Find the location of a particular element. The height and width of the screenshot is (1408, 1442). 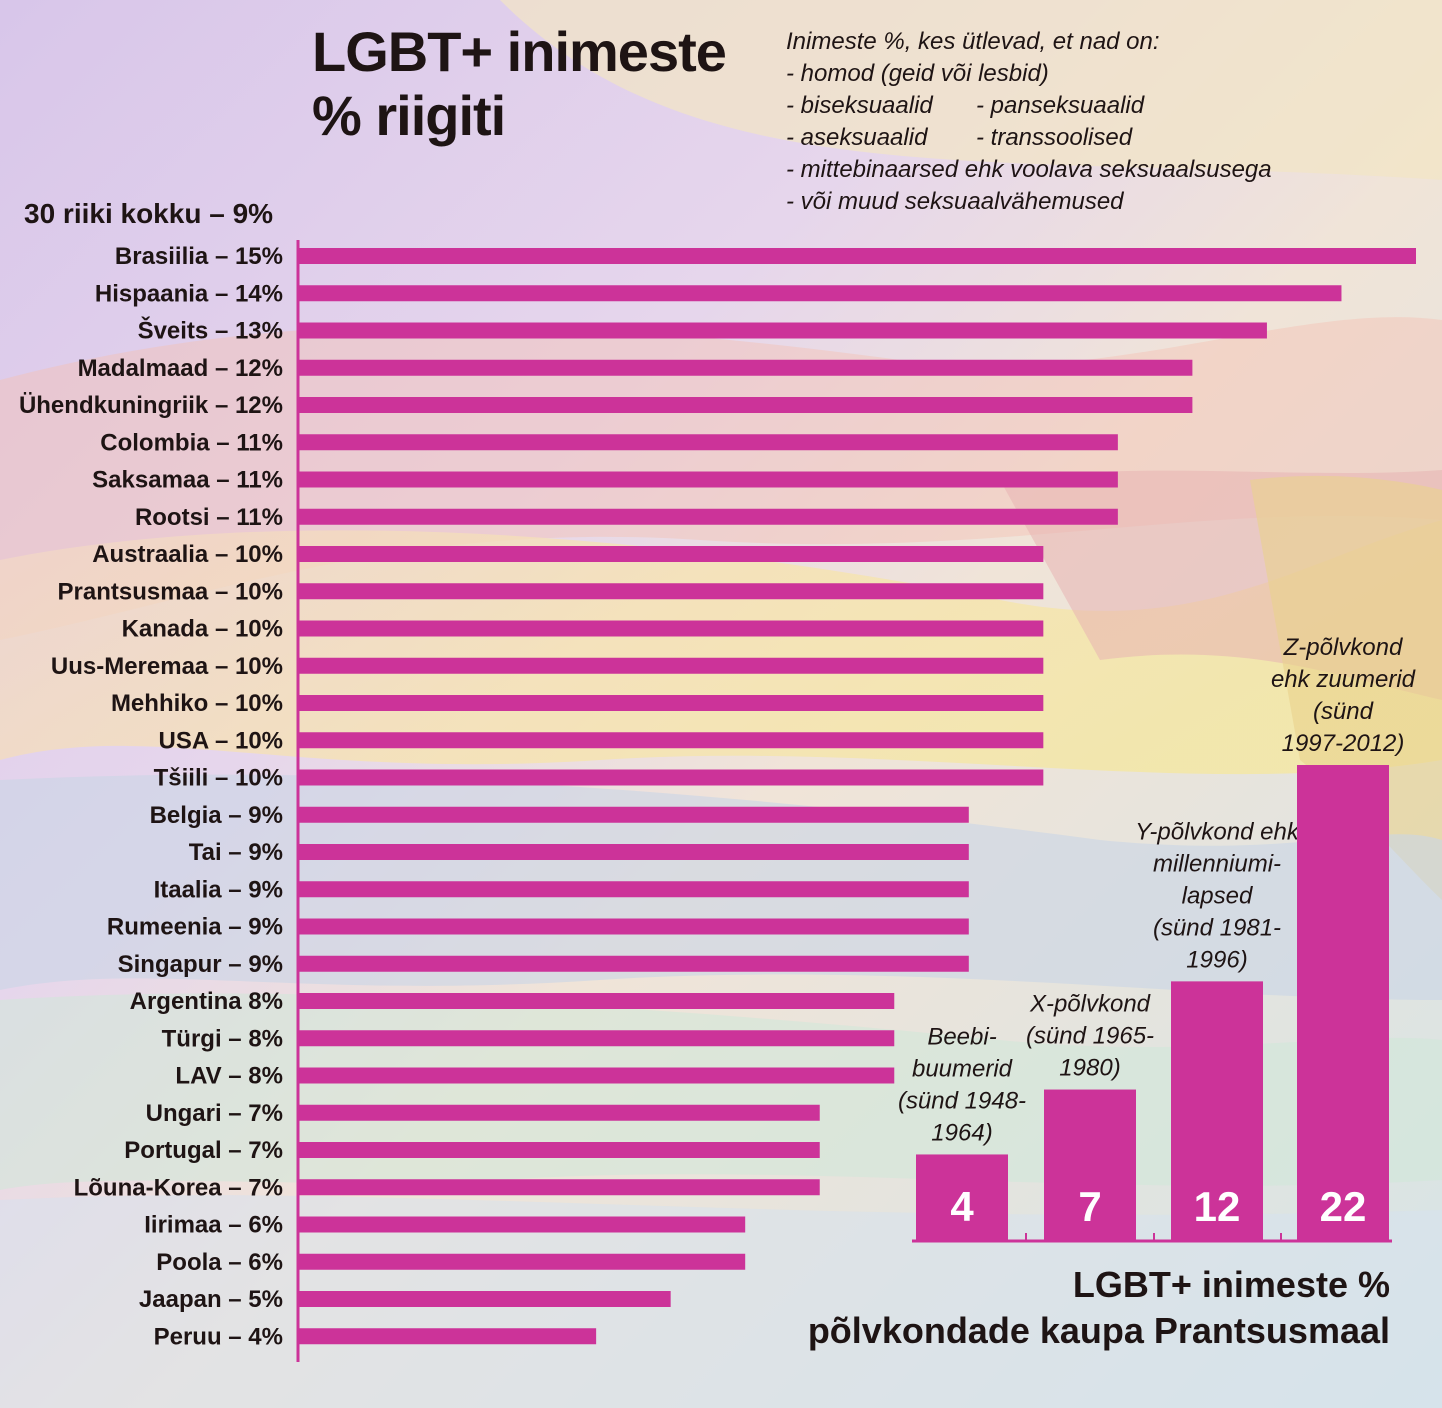

country-tick-label: Prantsusmaa – 10% is located at coordinates (170, 591).